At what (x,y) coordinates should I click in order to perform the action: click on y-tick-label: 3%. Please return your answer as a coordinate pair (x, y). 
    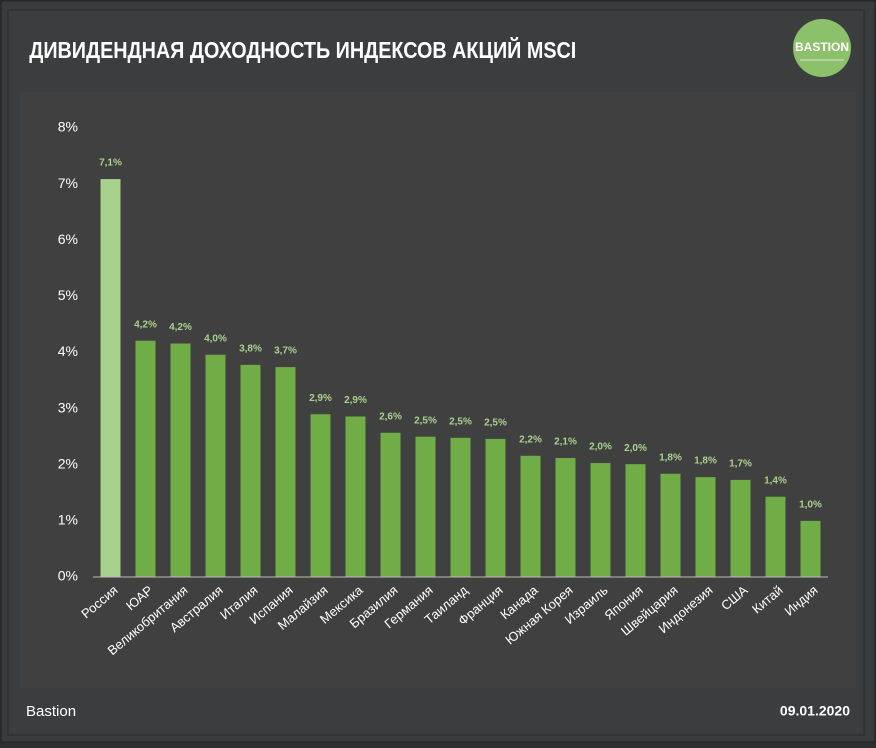
    Looking at the image, I should click on (68, 407).